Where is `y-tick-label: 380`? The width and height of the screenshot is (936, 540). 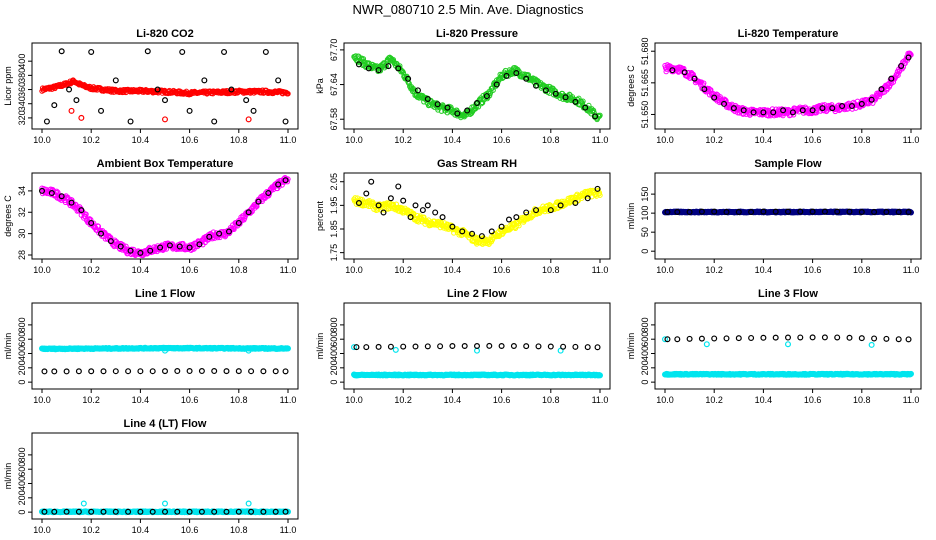
y-tick-label: 380 is located at coordinates (22, 75).